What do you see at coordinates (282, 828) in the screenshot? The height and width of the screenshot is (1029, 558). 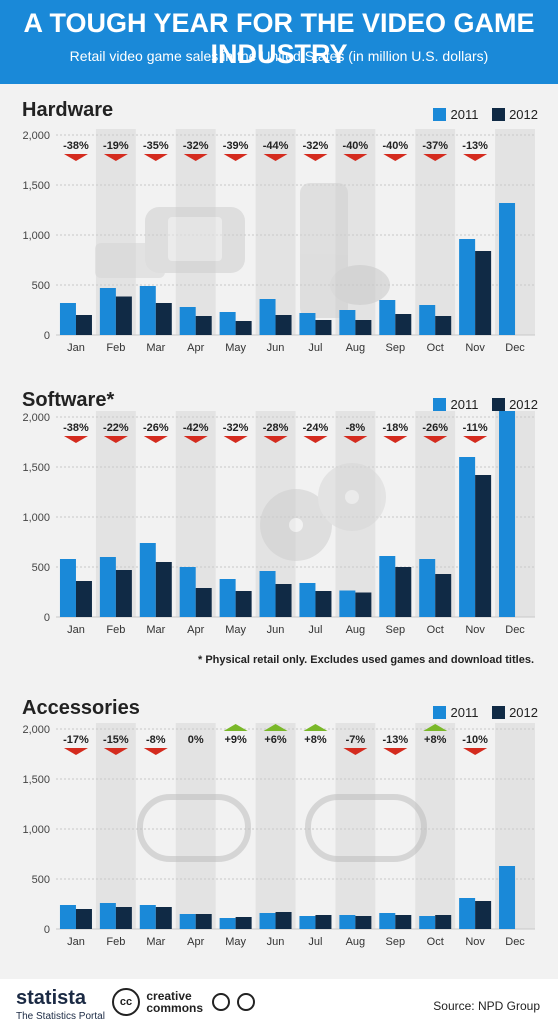 I see `controller-silhouettes` at bounding box center [282, 828].